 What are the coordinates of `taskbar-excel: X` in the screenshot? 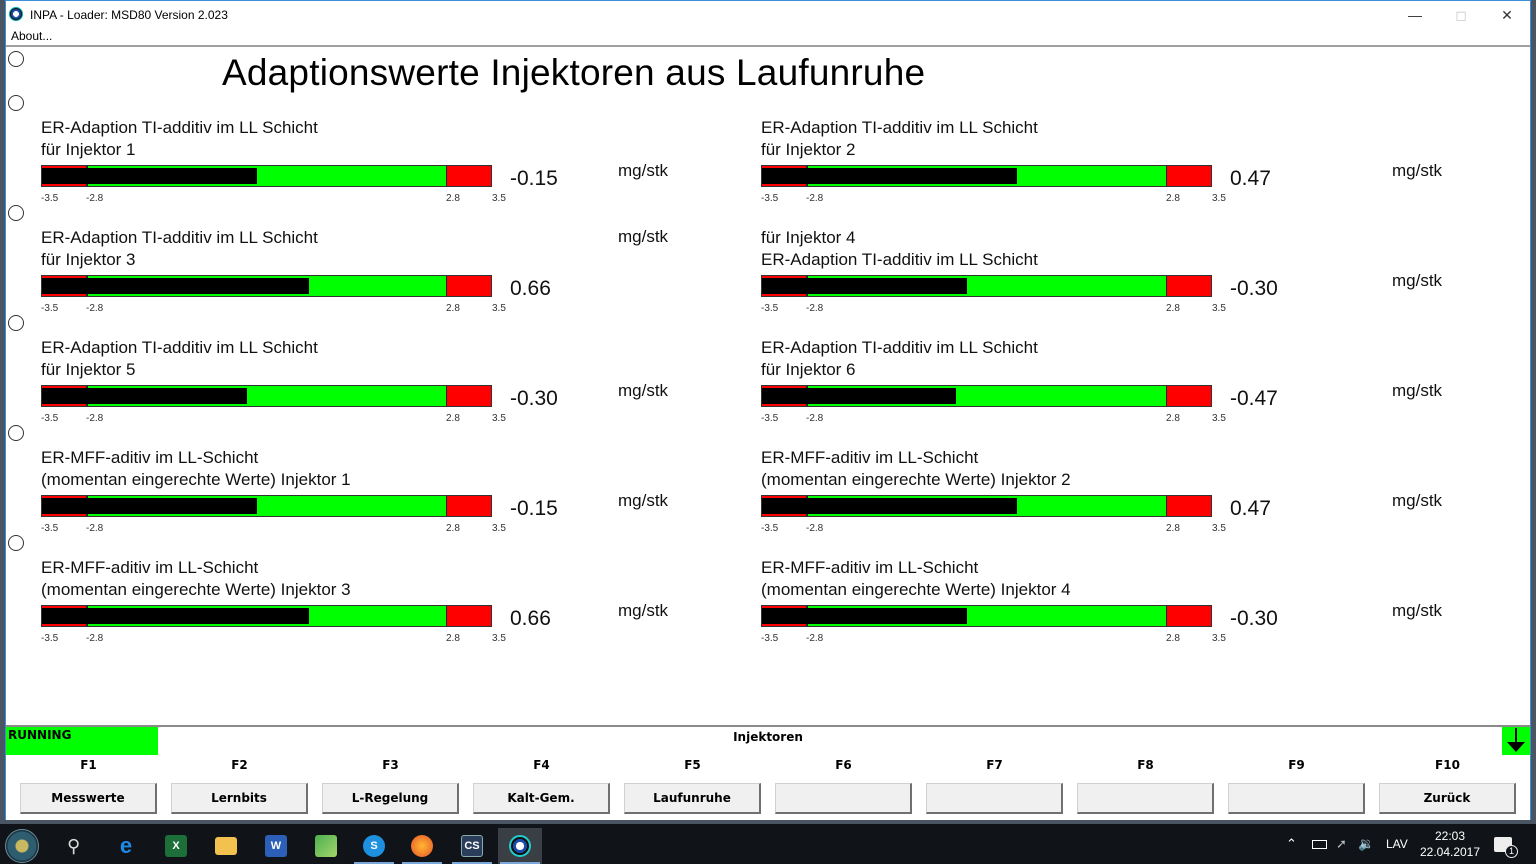 It's located at (176, 846).